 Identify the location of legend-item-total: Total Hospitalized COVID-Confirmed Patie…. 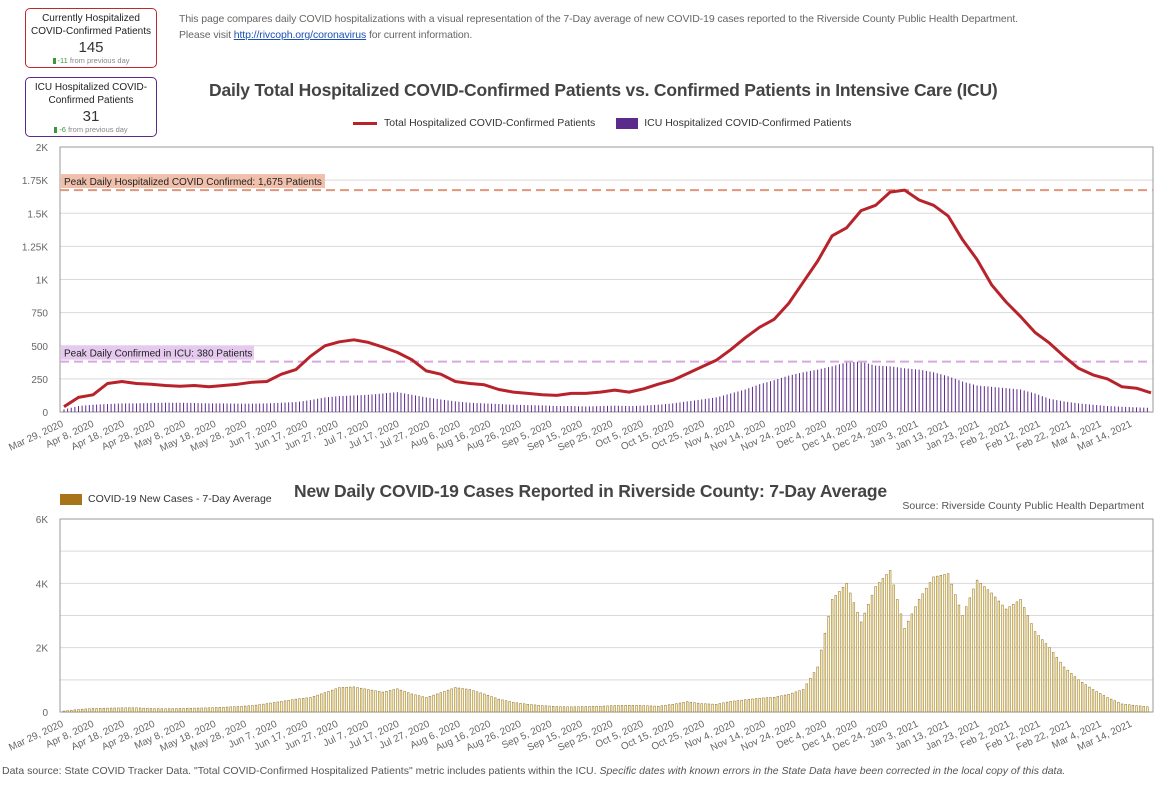
(474, 123).